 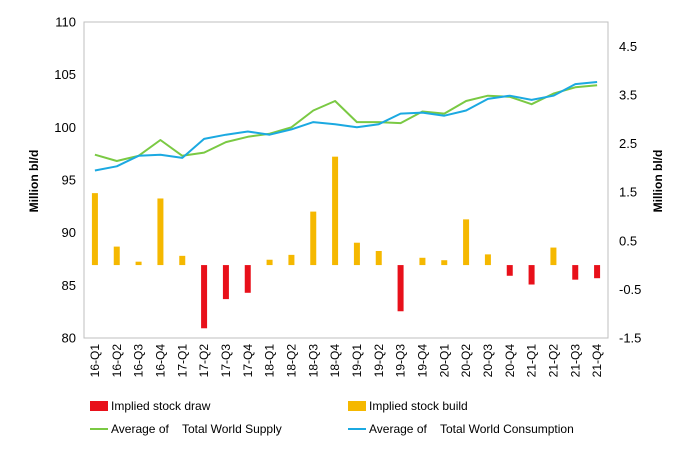 I want to click on x-tick-label: 16-Q3, so click(x=139, y=361).